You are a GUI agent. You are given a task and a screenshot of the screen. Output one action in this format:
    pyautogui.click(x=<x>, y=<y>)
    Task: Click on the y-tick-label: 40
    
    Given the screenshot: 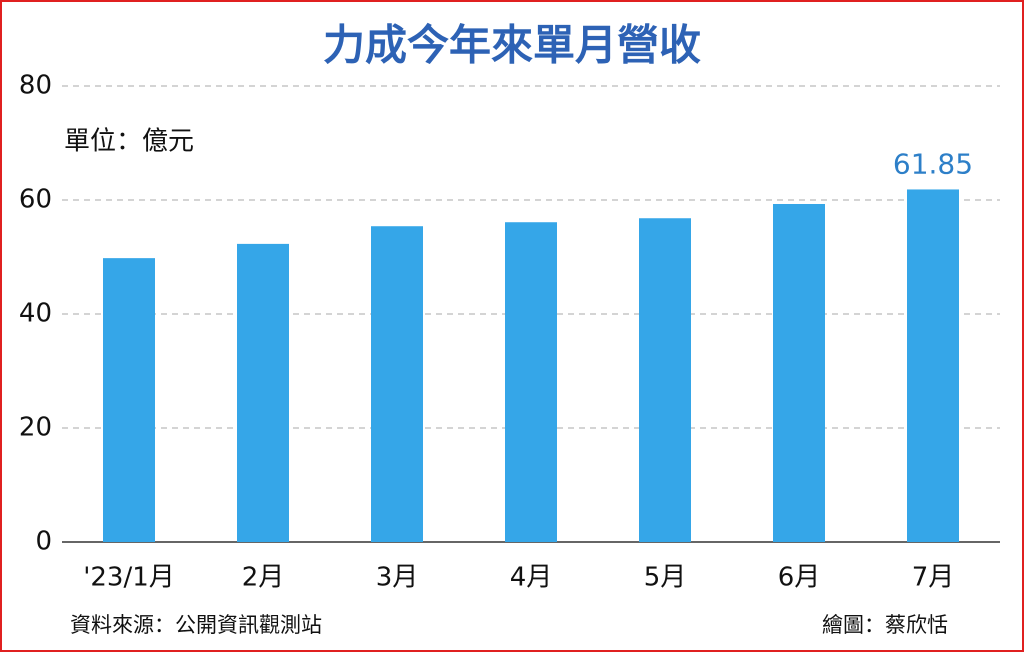 What is the action you would take?
    pyautogui.click(x=35, y=314)
    